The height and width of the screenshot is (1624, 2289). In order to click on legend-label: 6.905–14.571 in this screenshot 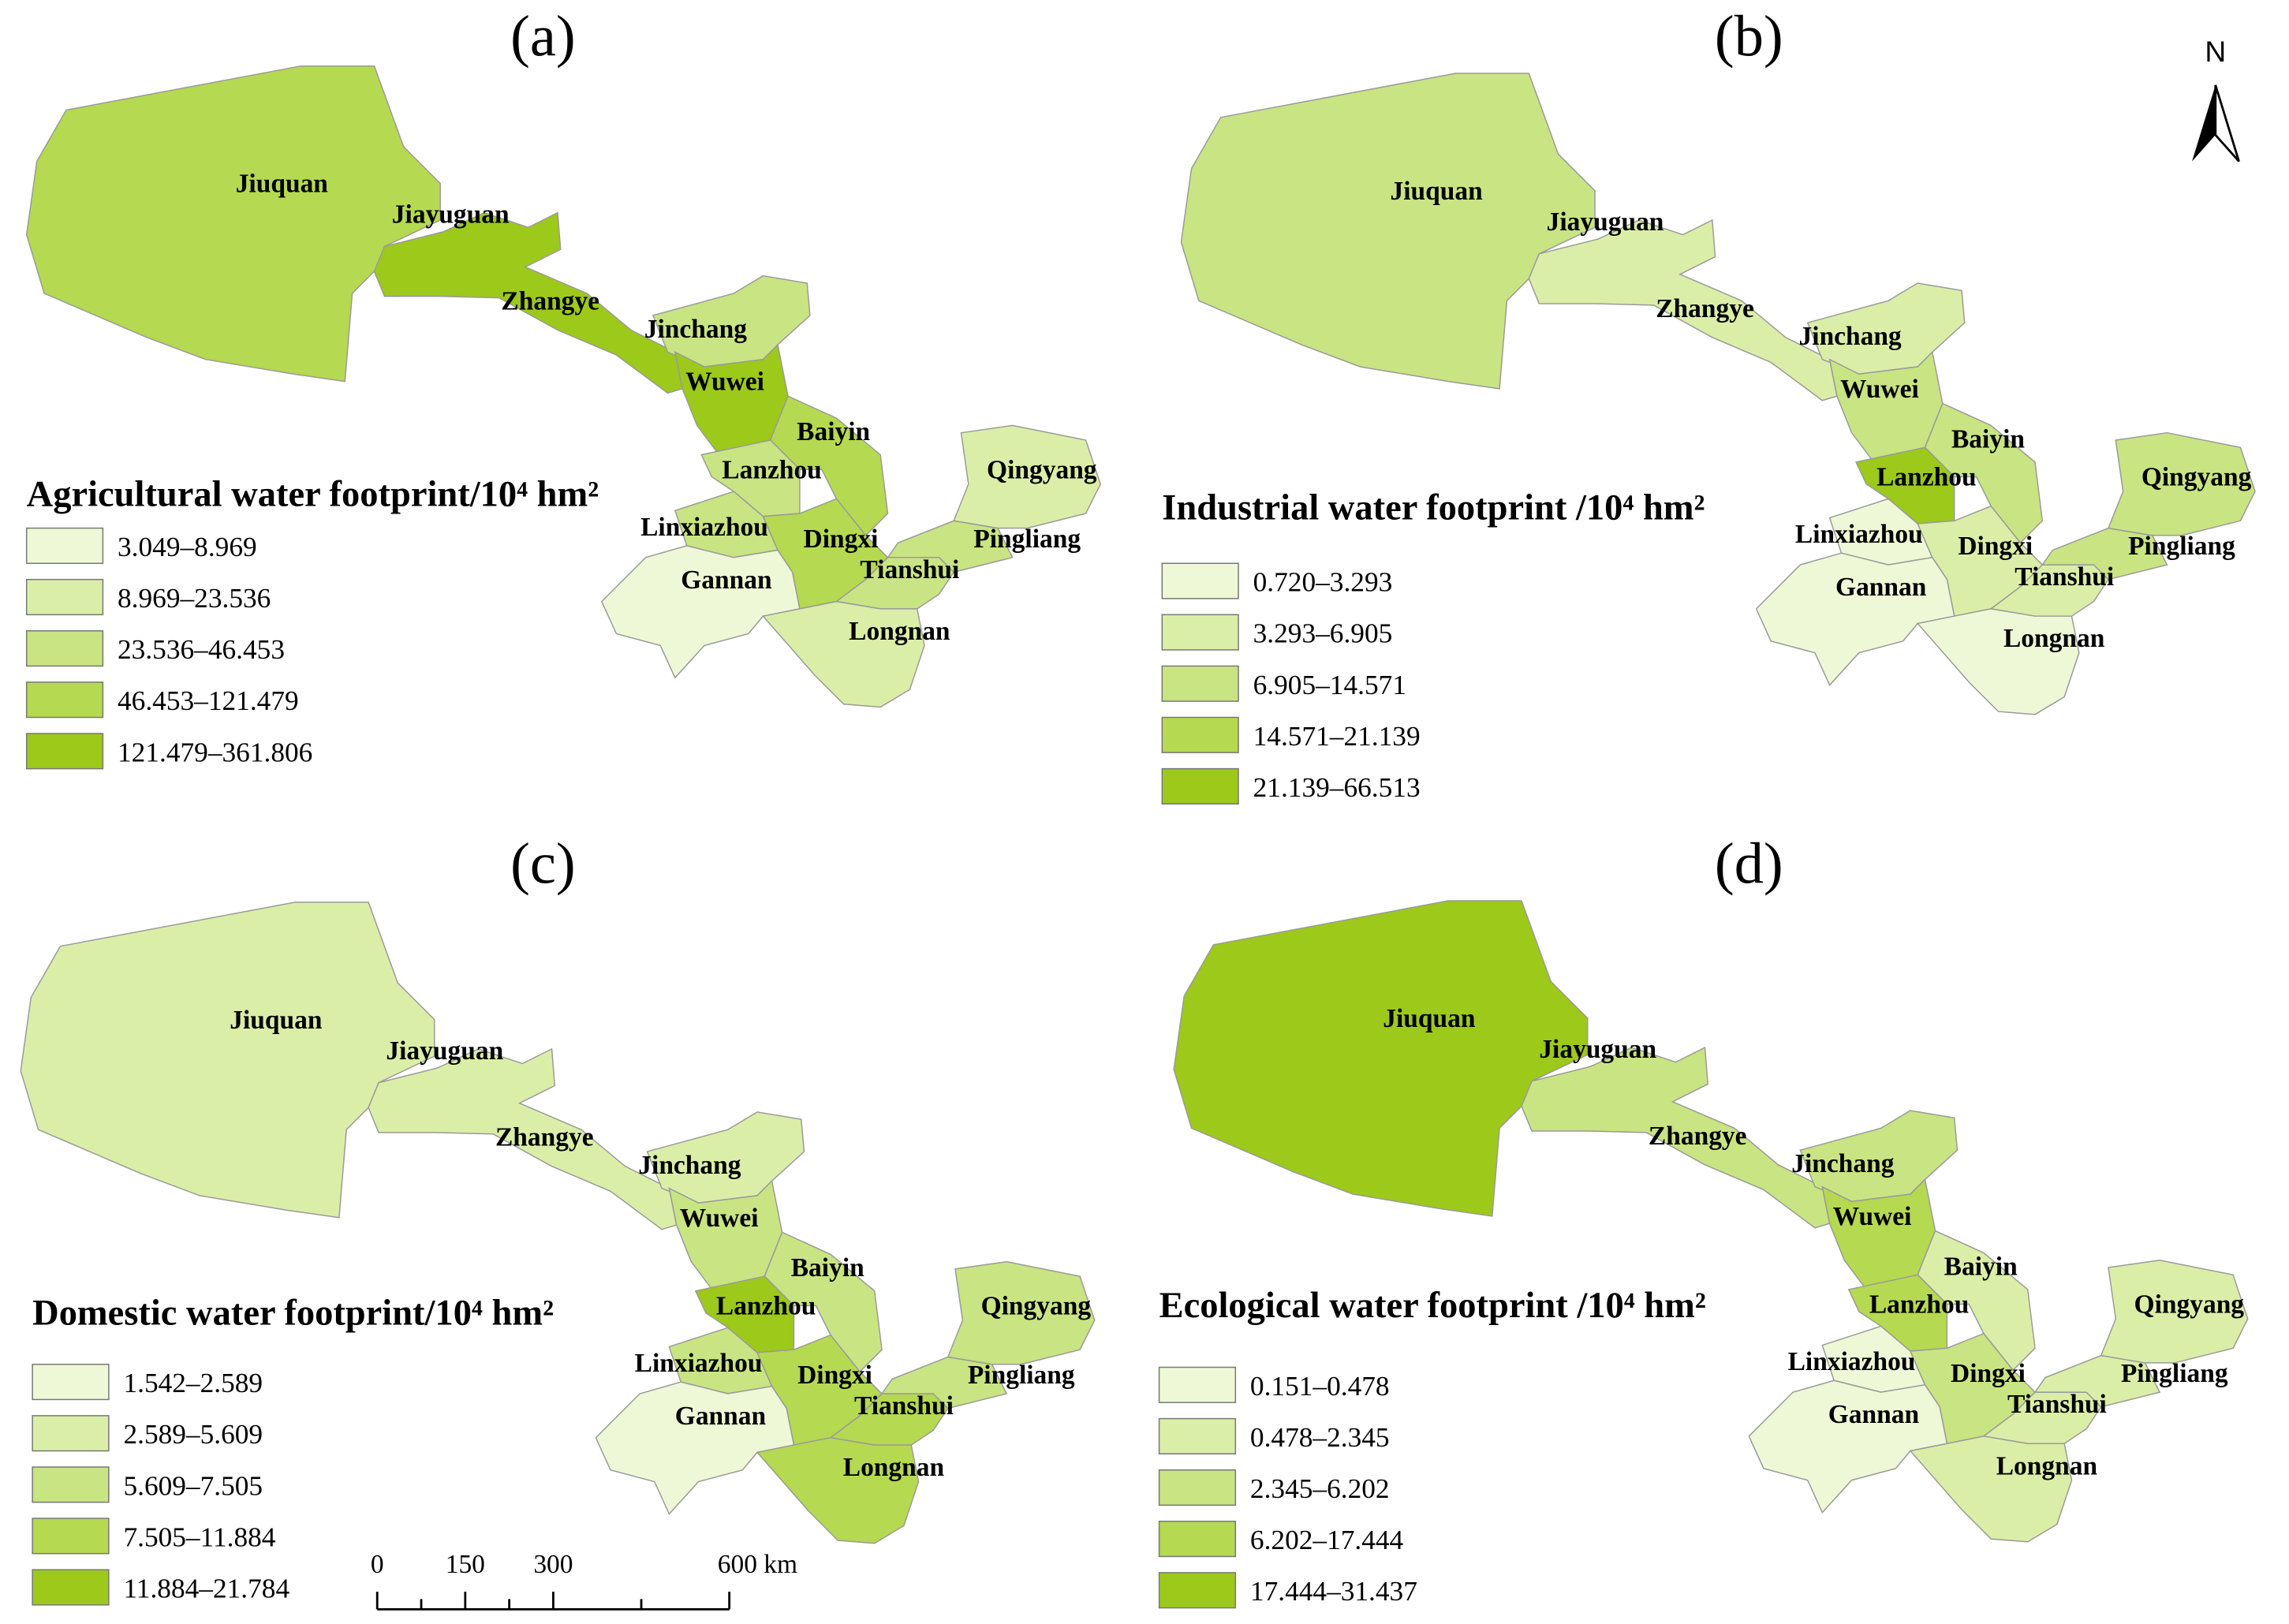, I will do `click(1329, 685)`.